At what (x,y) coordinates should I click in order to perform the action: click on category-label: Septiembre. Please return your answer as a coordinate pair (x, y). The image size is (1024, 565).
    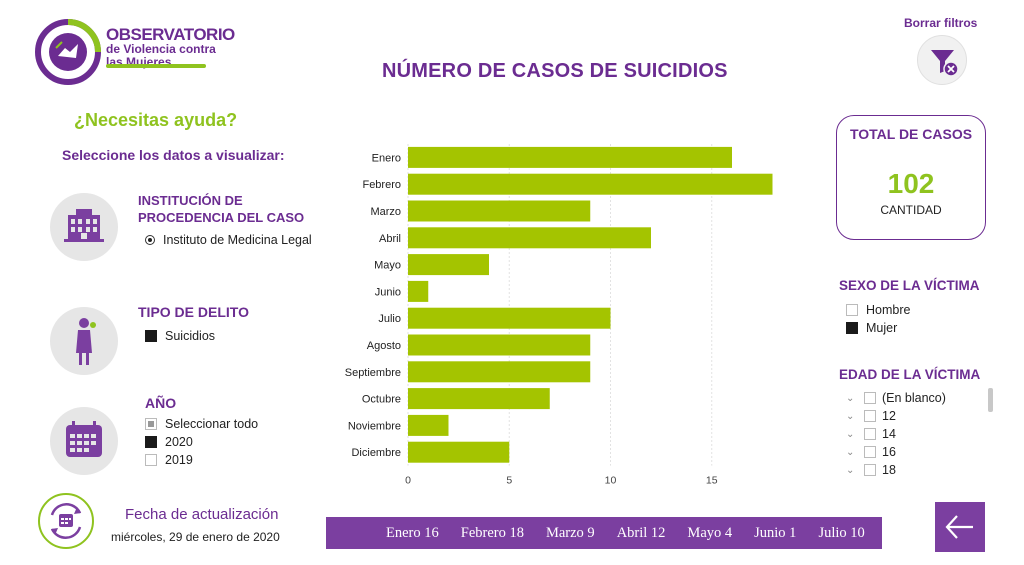
    Looking at the image, I should click on (373, 373).